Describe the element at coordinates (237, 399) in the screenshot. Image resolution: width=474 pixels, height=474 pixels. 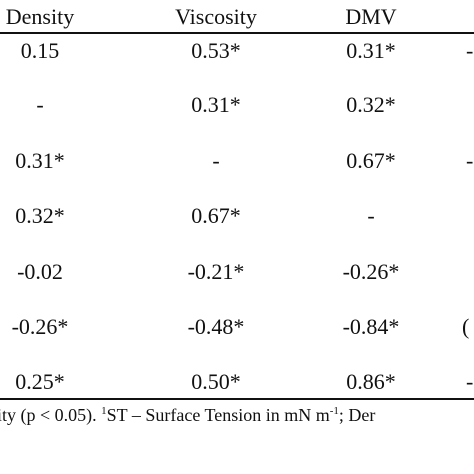
I see `footer-rule` at that location.